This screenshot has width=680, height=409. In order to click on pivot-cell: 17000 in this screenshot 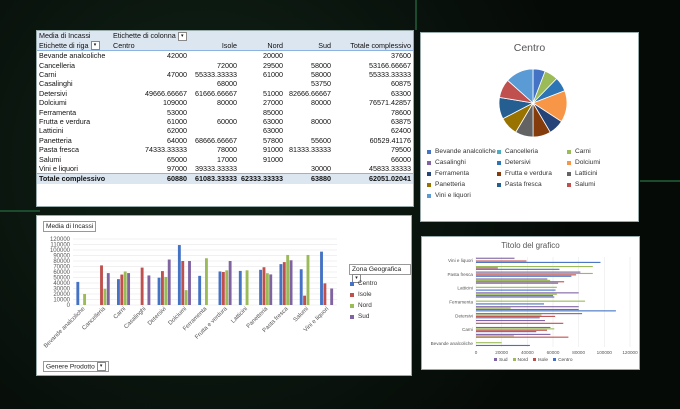, I will do `click(227, 159)`.